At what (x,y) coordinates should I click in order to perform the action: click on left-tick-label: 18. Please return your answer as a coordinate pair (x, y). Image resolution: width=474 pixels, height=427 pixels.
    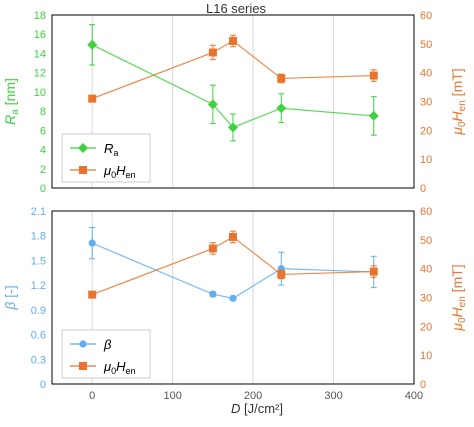
    Looking at the image, I should click on (40, 16).